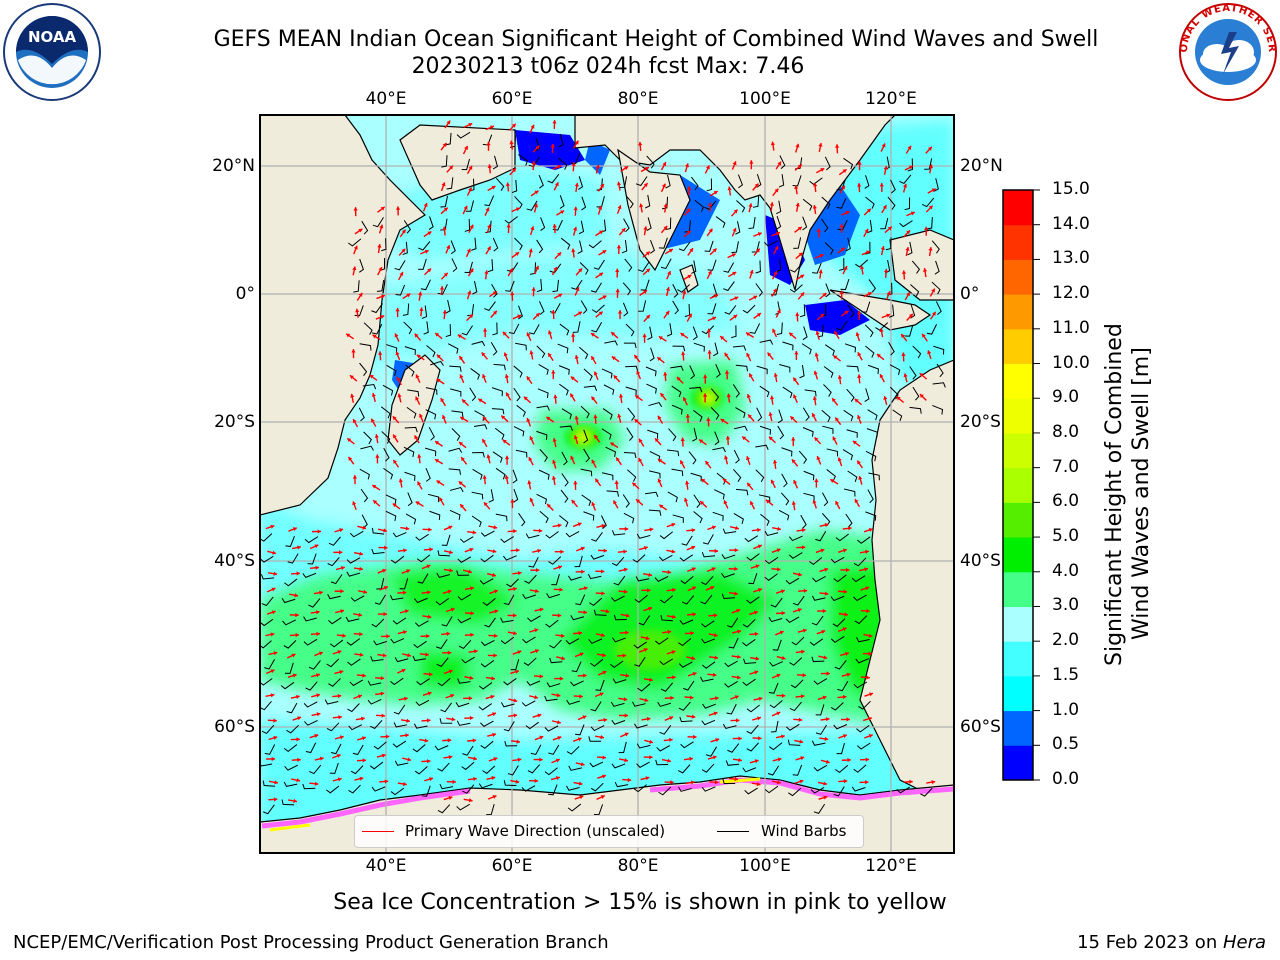  Describe the element at coordinates (1066, 640) in the screenshot. I see `colorbar-tick-label: 2.0` at that location.